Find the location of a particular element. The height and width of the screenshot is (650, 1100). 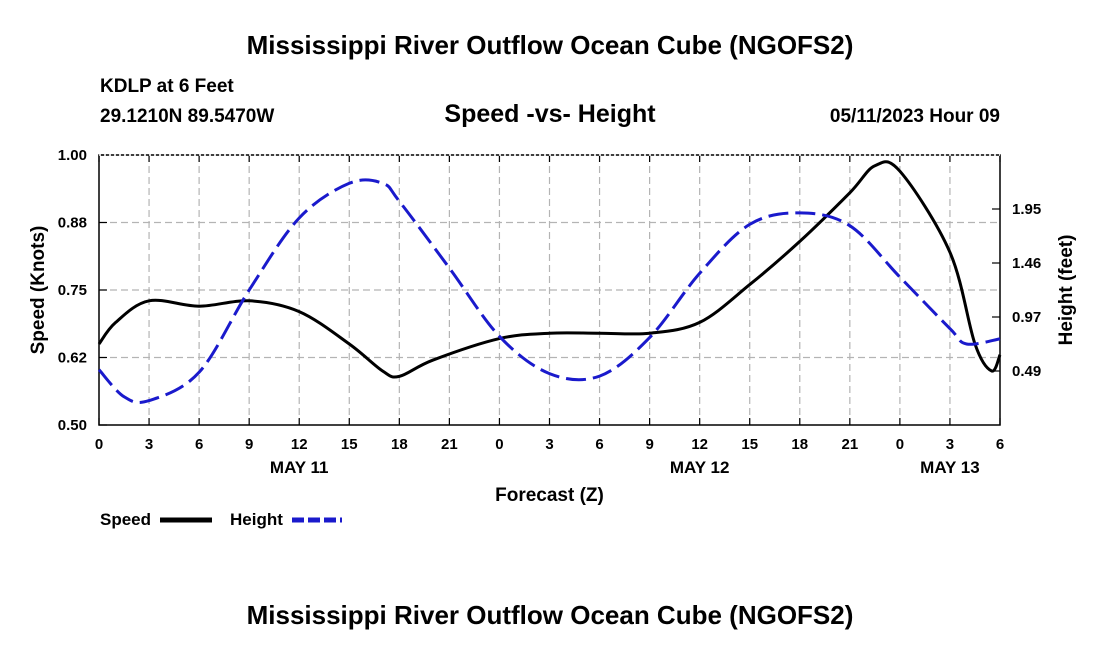

y-left-tick-label: 1.00 is located at coordinates (72, 155).